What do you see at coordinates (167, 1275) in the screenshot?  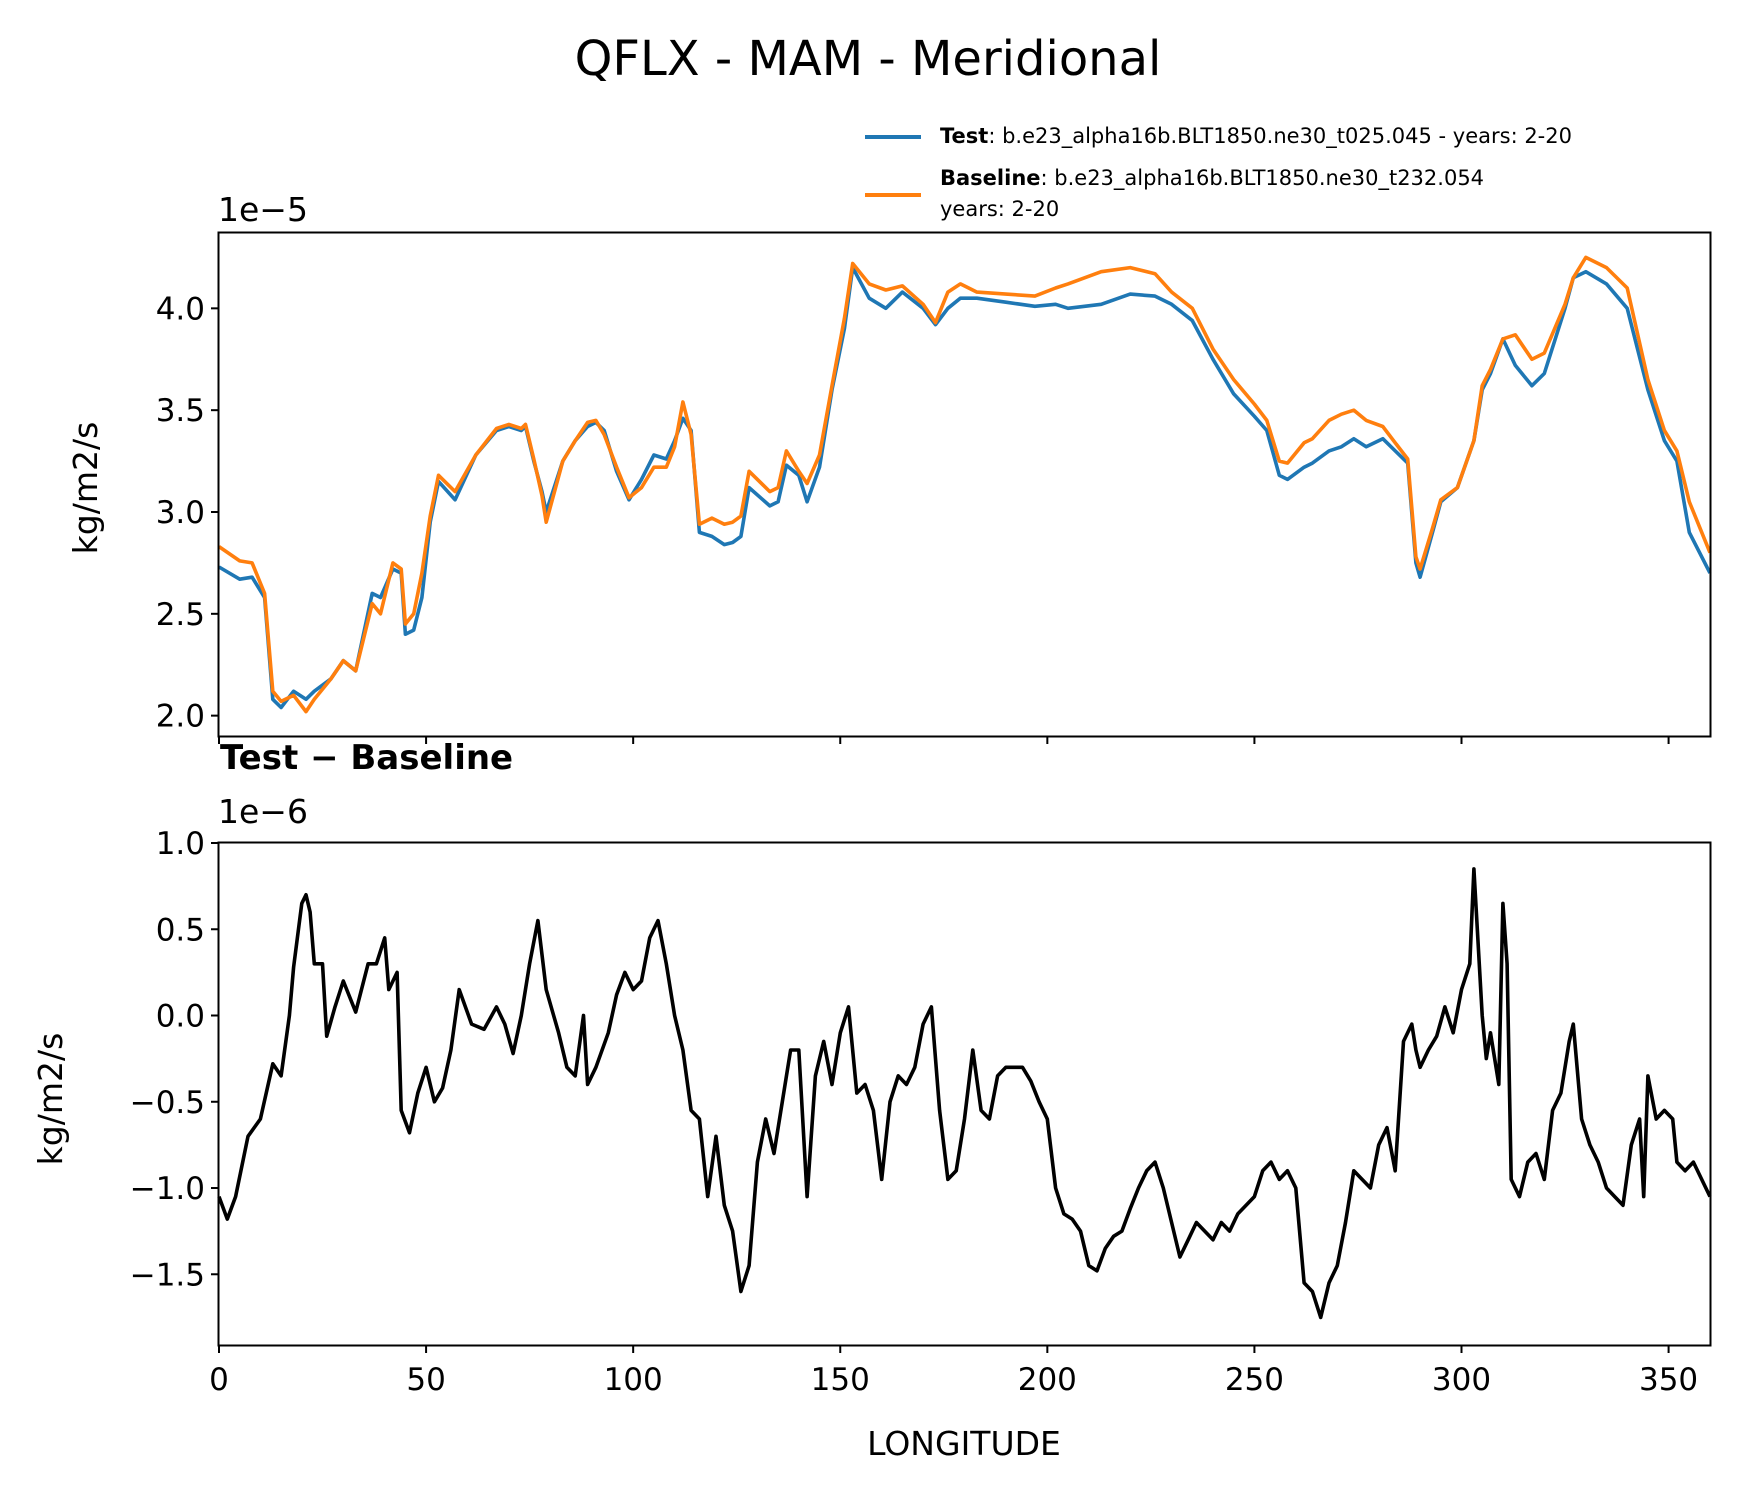 I see `bottom-y-tick-label: −1.5` at bounding box center [167, 1275].